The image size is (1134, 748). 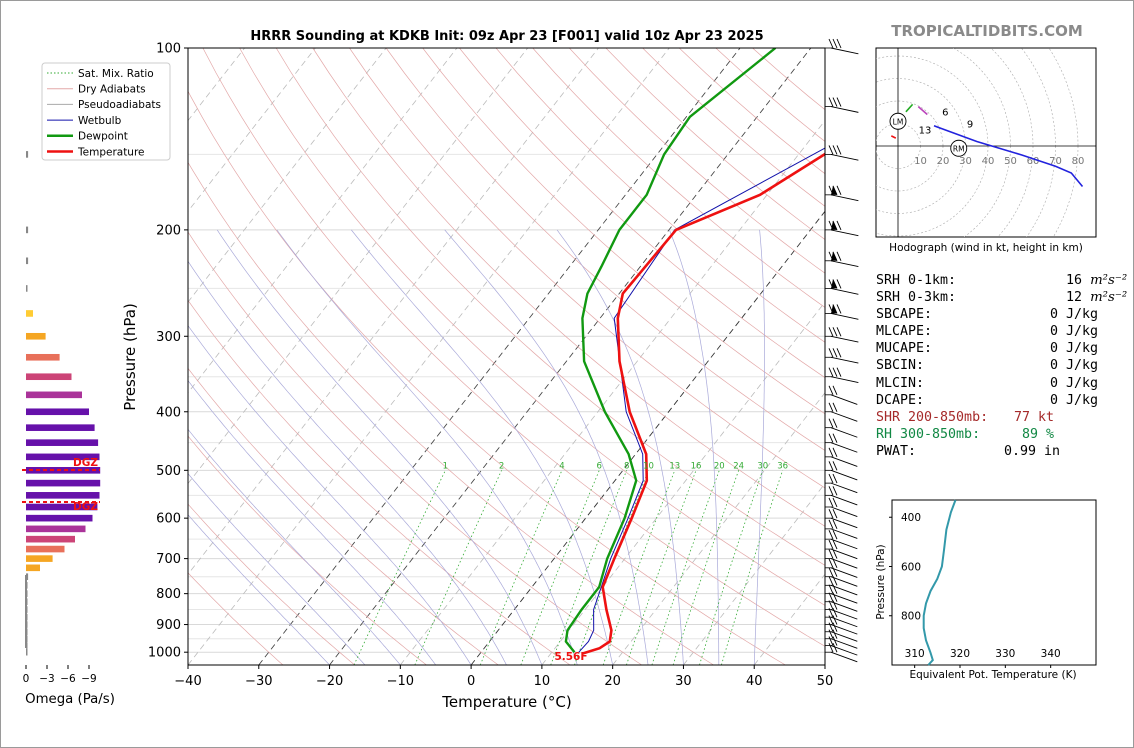 What do you see at coordinates (738, 466) in the screenshot?
I see `mixing-ratio-label: 24` at bounding box center [738, 466].